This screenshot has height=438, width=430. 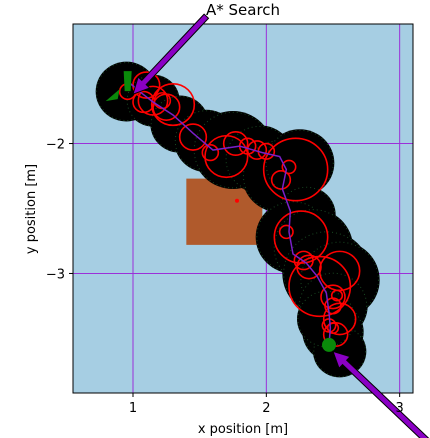 I want to click on y-tick-label: −3, so click(x=55, y=274).